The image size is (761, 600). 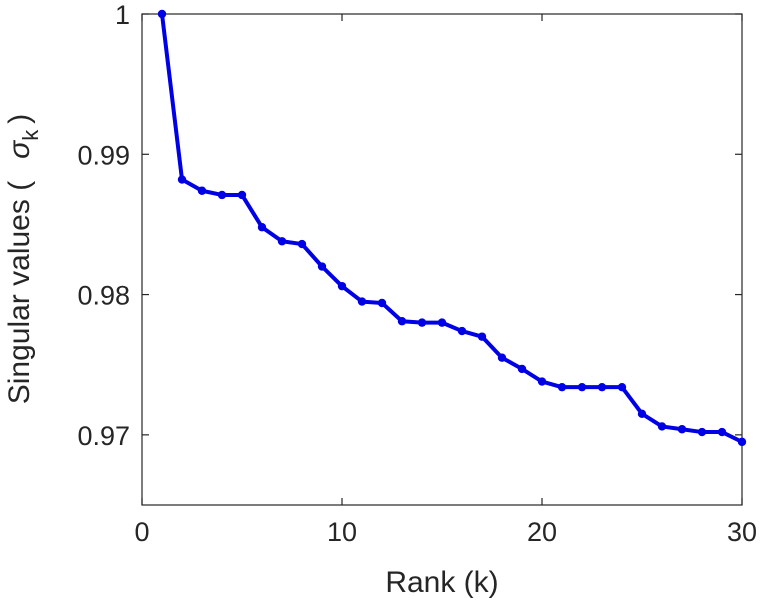 What do you see at coordinates (19, 292) in the screenshot?
I see `y-axis-title-prefix: Singular values (` at bounding box center [19, 292].